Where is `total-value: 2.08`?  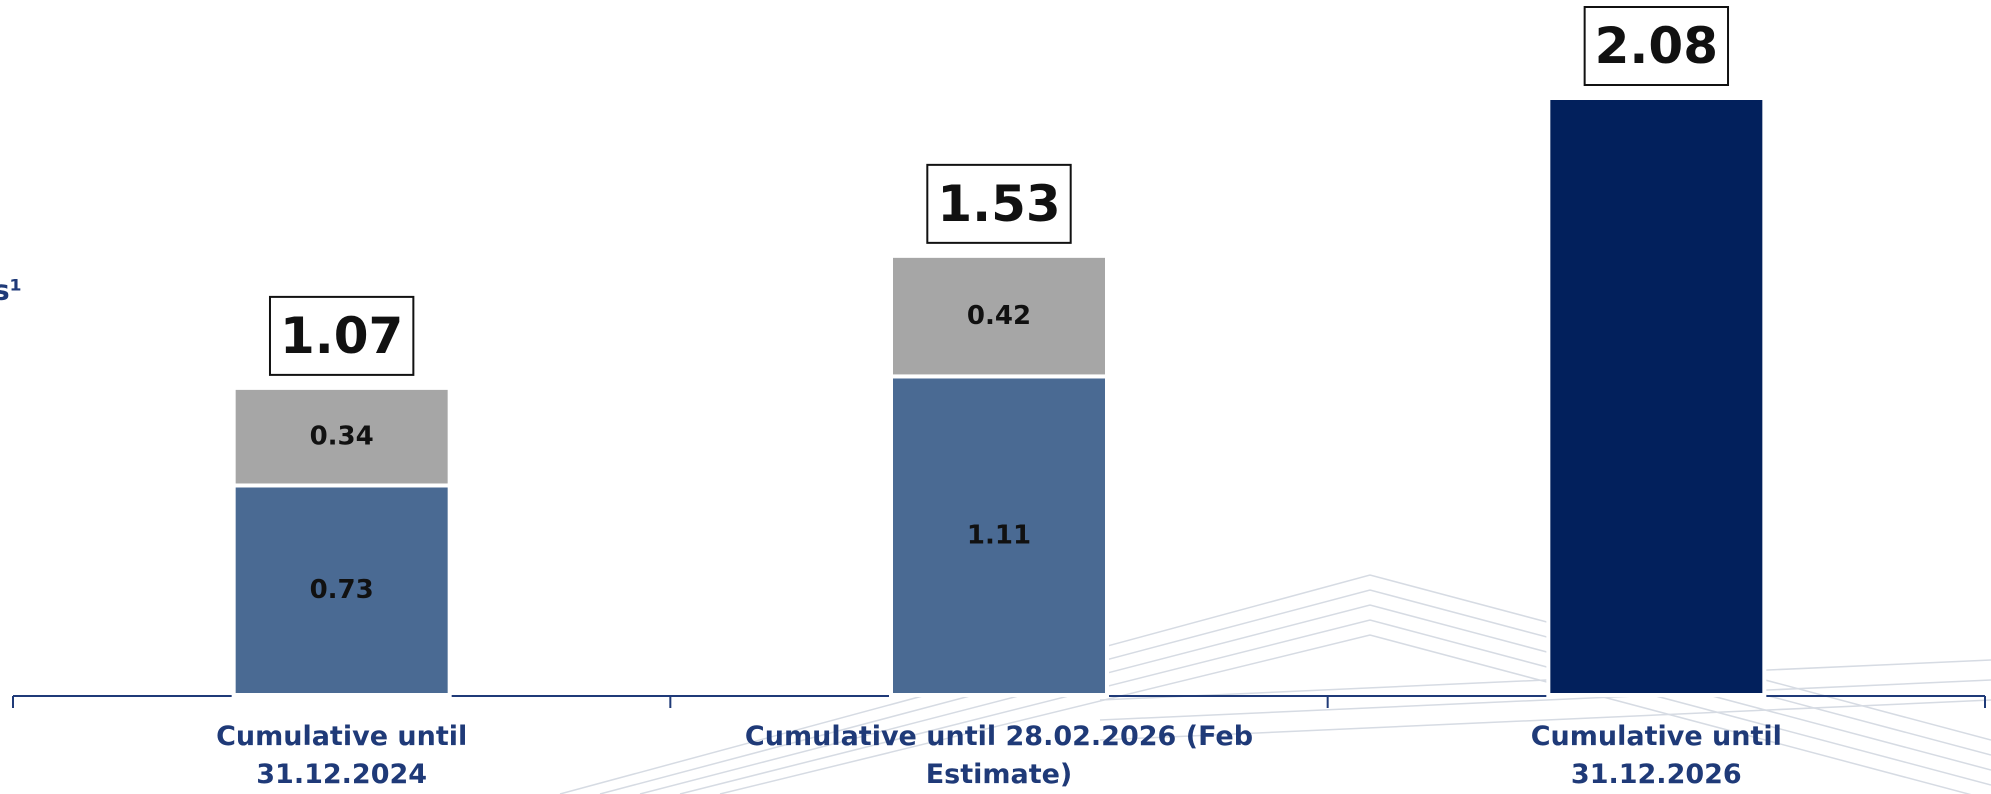 total-value: 2.08 is located at coordinates (1656, 46).